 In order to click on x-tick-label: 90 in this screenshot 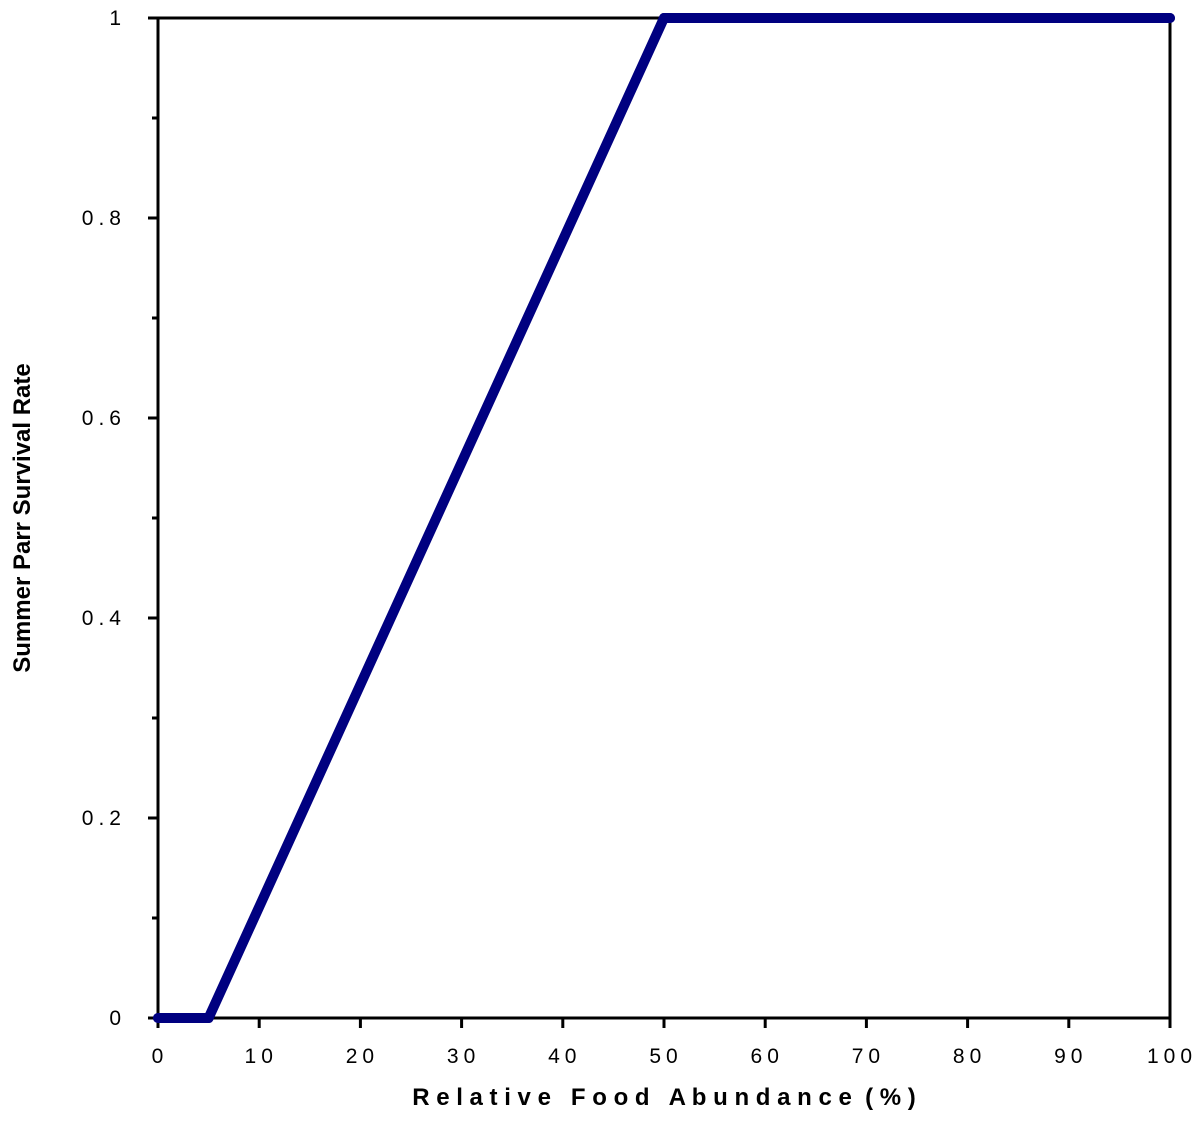, I will do `click(1070, 1056)`.